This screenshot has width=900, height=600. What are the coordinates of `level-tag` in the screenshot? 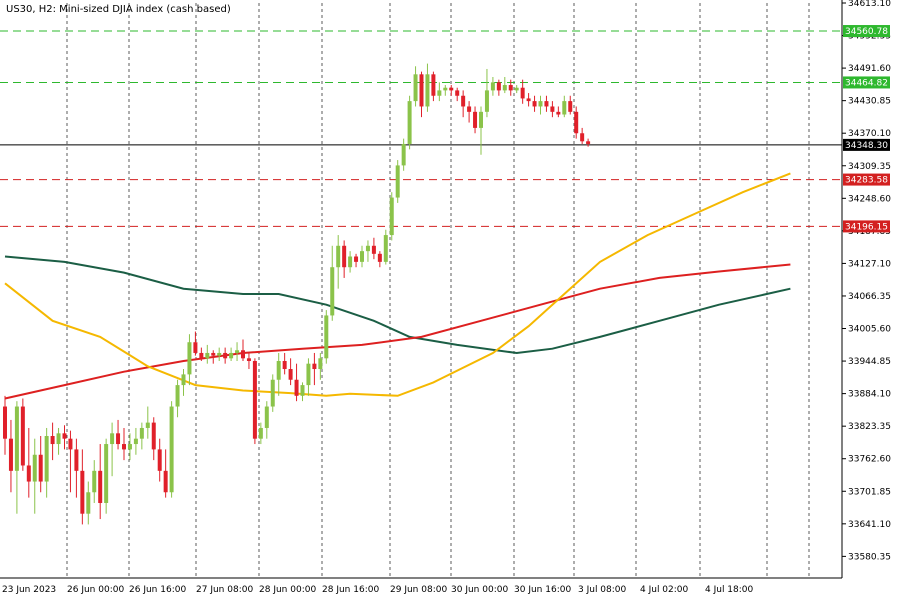 It's located at (866, 31).